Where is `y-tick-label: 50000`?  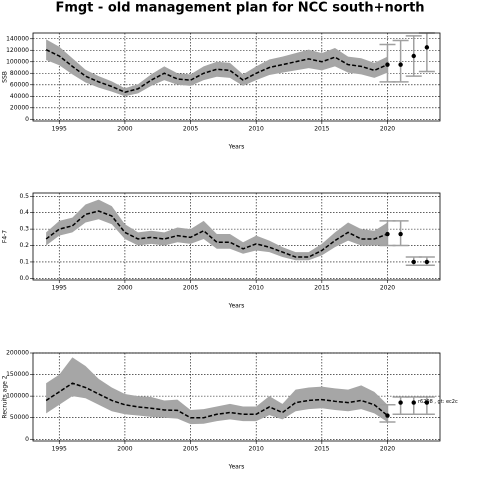 y-tick-label: 50000 is located at coordinates (19, 417).